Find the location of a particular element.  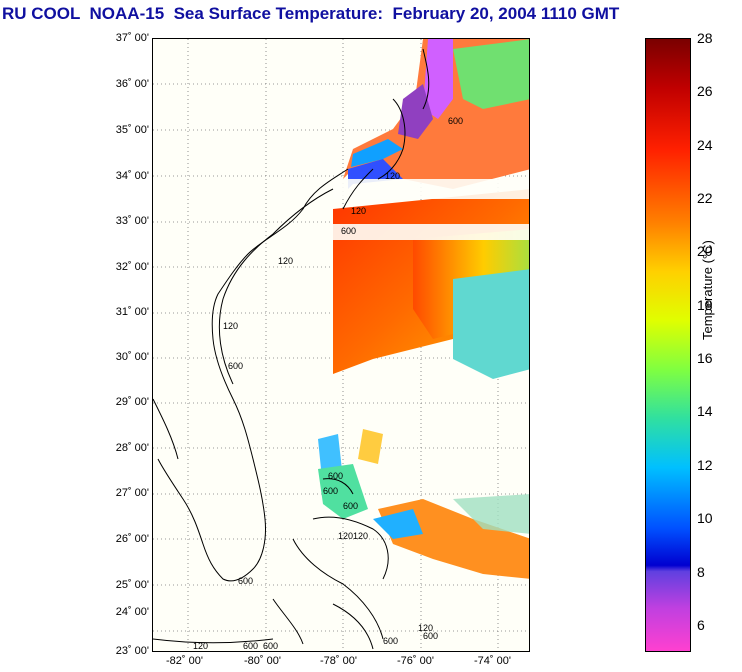

latitude-label: 32˚ 00' is located at coordinates (132, 267).